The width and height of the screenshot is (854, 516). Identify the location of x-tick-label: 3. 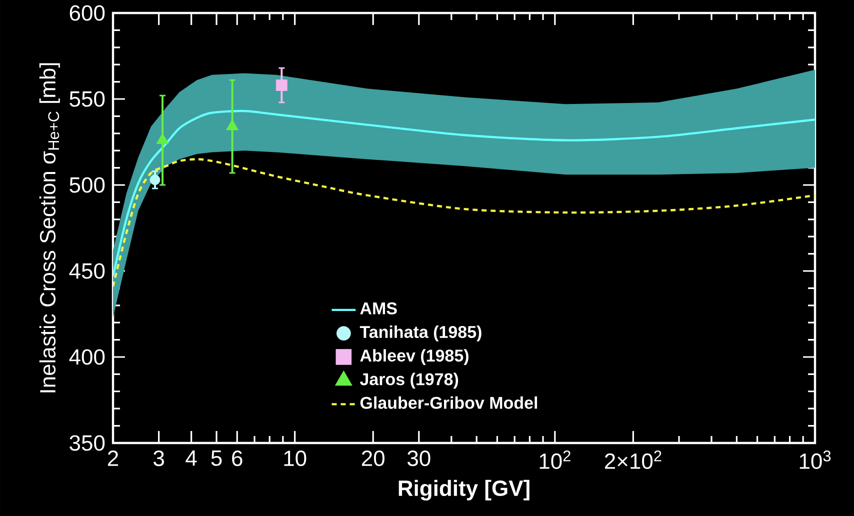
(159, 458).